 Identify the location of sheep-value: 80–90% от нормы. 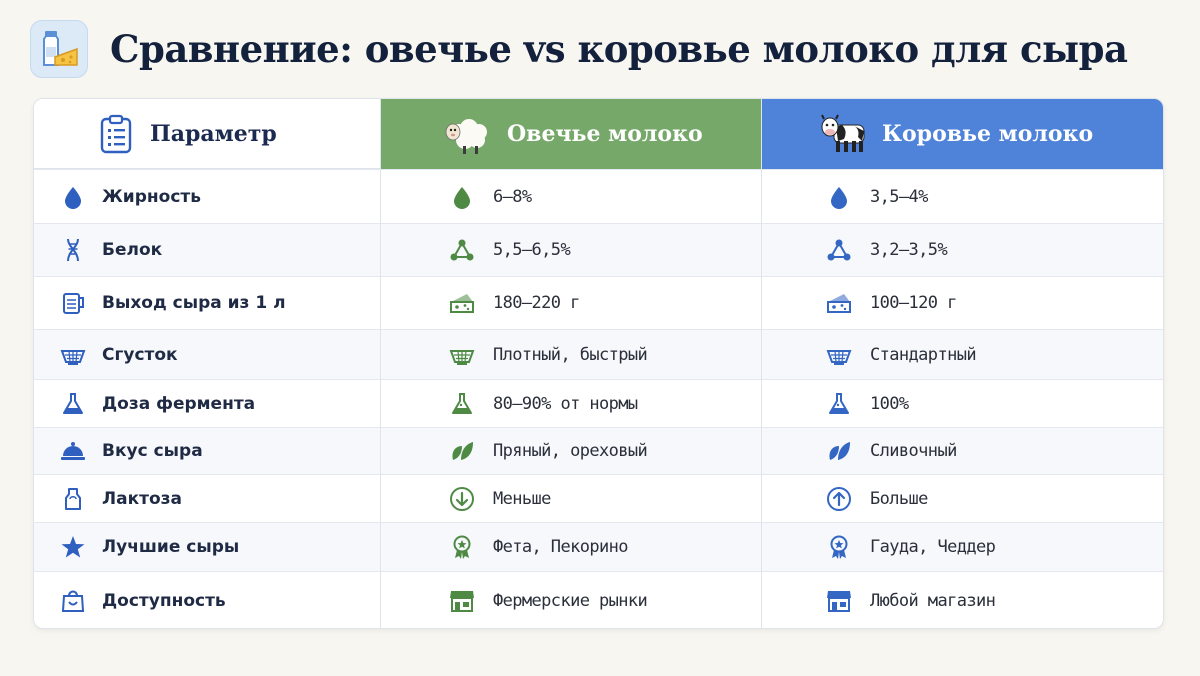
(565, 403).